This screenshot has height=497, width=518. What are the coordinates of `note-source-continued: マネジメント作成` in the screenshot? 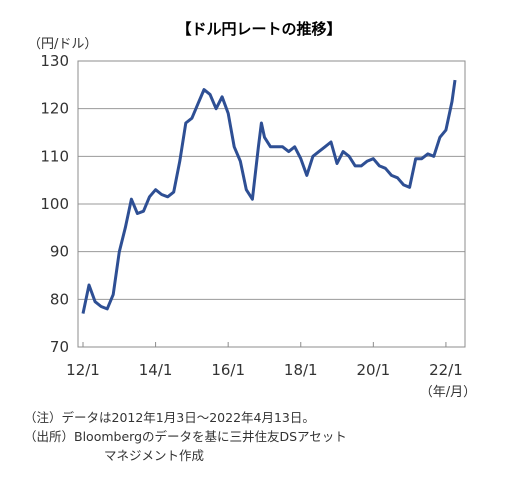 It's located at (154, 455).